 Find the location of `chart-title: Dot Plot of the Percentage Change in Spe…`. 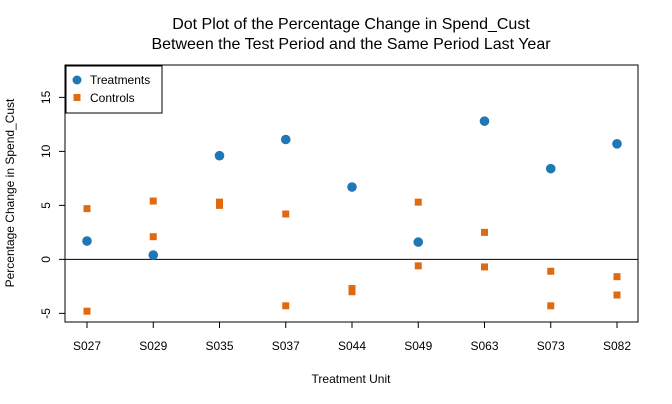

chart-title: Dot Plot of the Percentage Change in Spe… is located at coordinates (351, 24).